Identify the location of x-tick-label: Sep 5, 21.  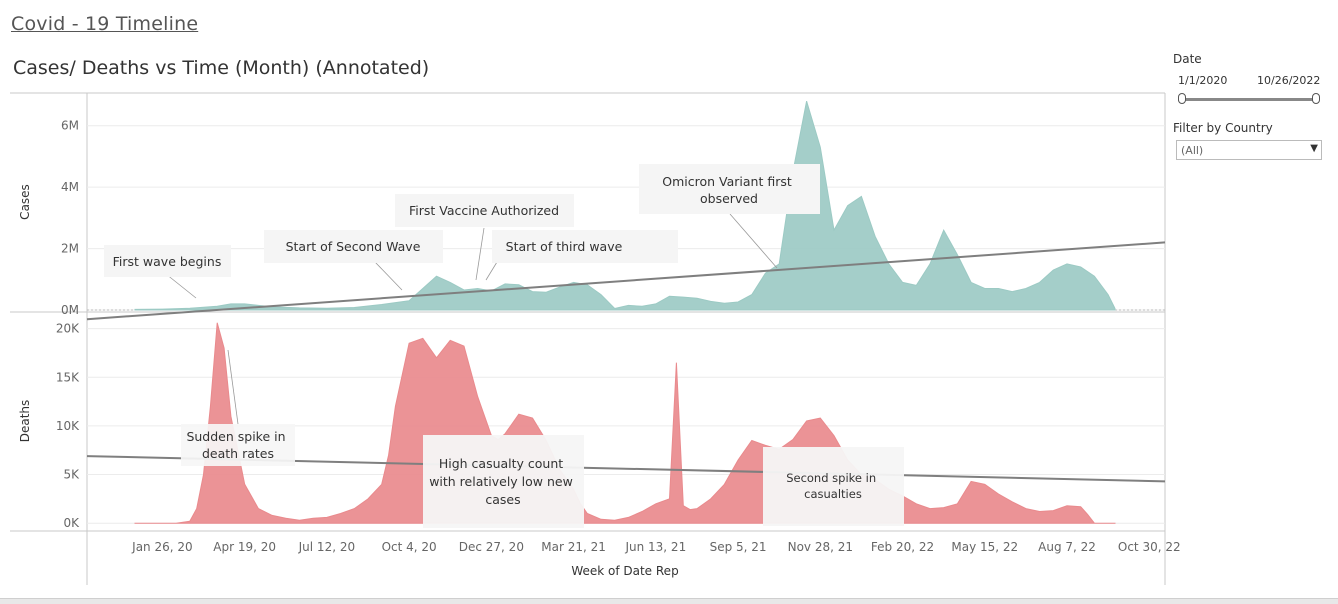
(738, 547).